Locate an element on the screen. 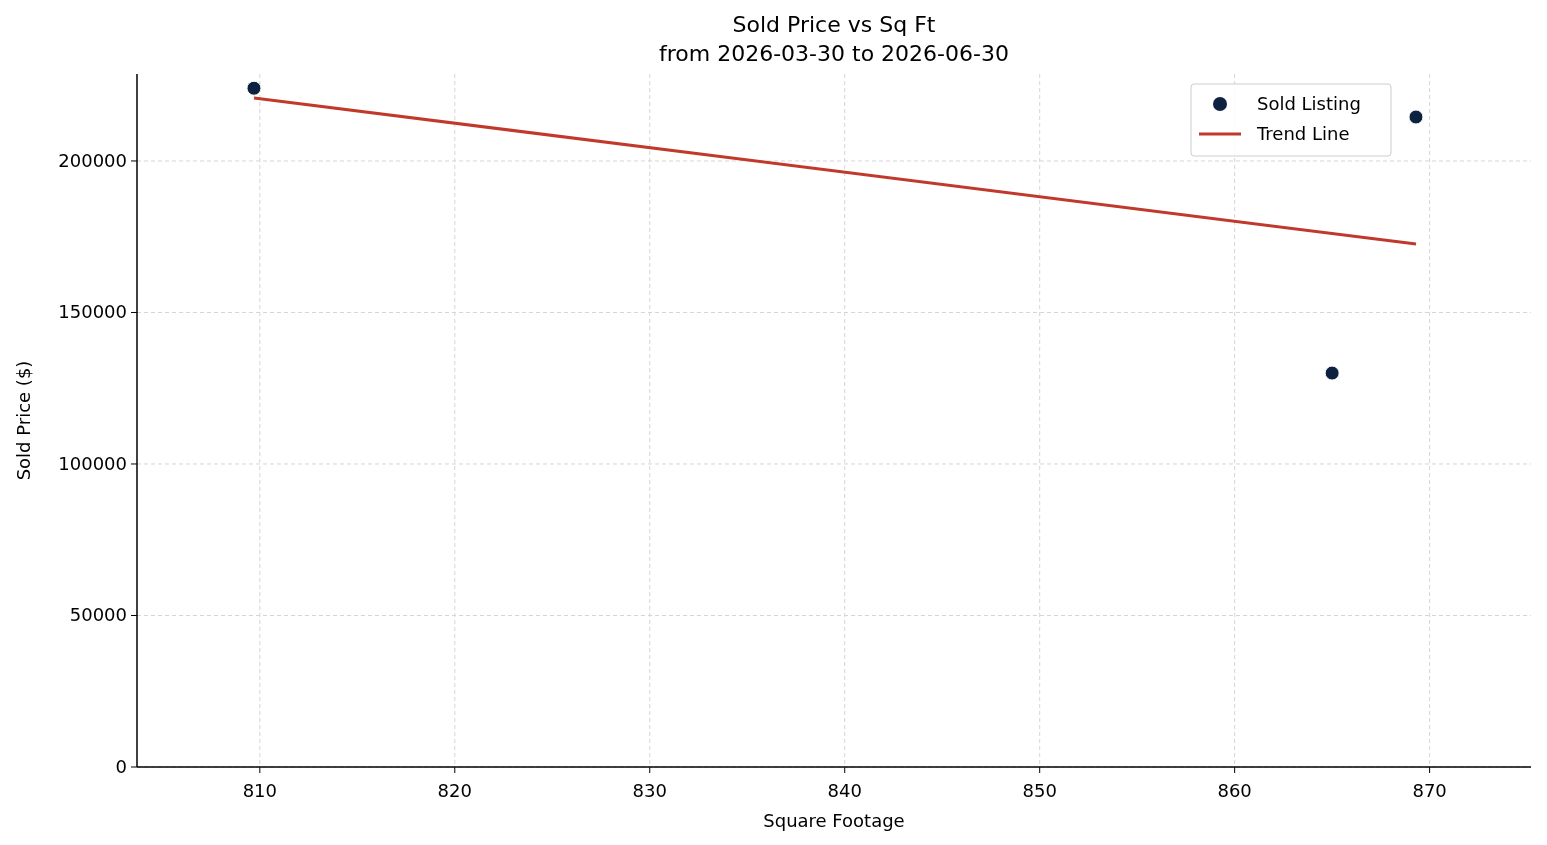  y-axis-title: Sold Price ($) is located at coordinates (23, 420).